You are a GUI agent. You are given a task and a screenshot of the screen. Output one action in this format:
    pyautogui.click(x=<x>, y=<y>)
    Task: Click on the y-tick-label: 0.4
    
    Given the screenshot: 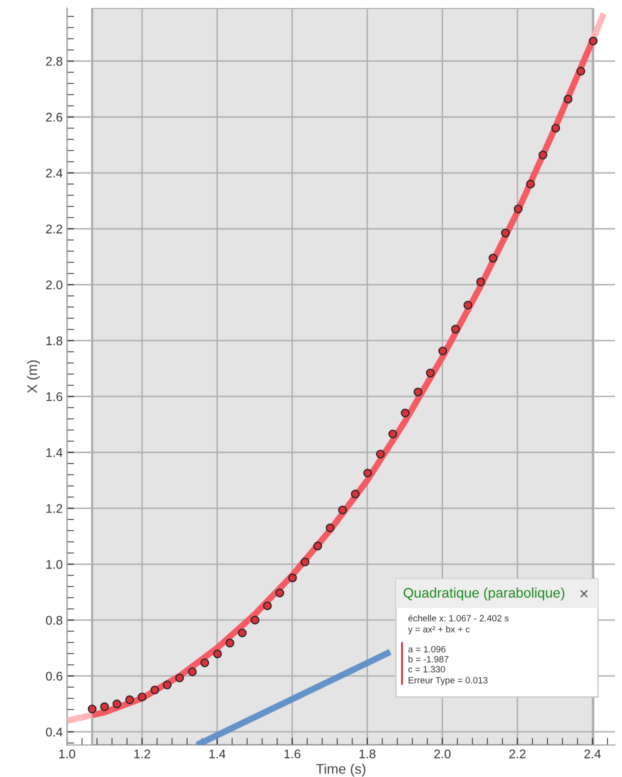 What is the action you would take?
    pyautogui.click(x=54, y=732)
    